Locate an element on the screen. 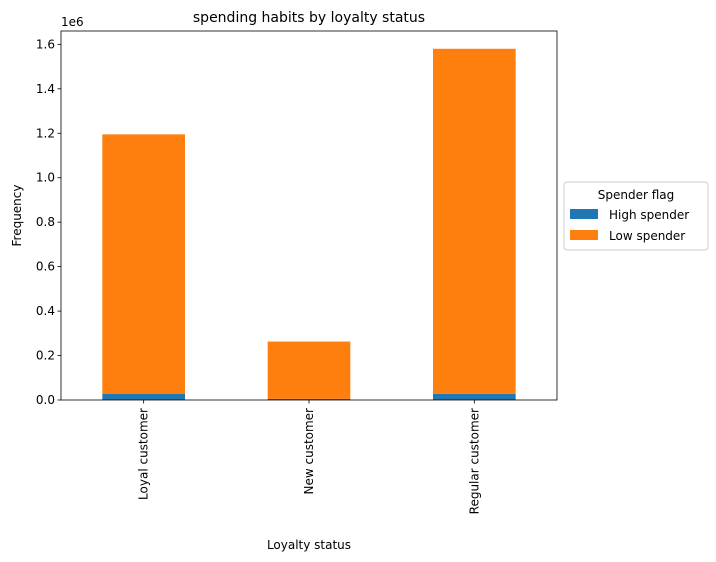 This screenshot has width=716, height=562. y-axis-label: Frequency is located at coordinates (17, 216).